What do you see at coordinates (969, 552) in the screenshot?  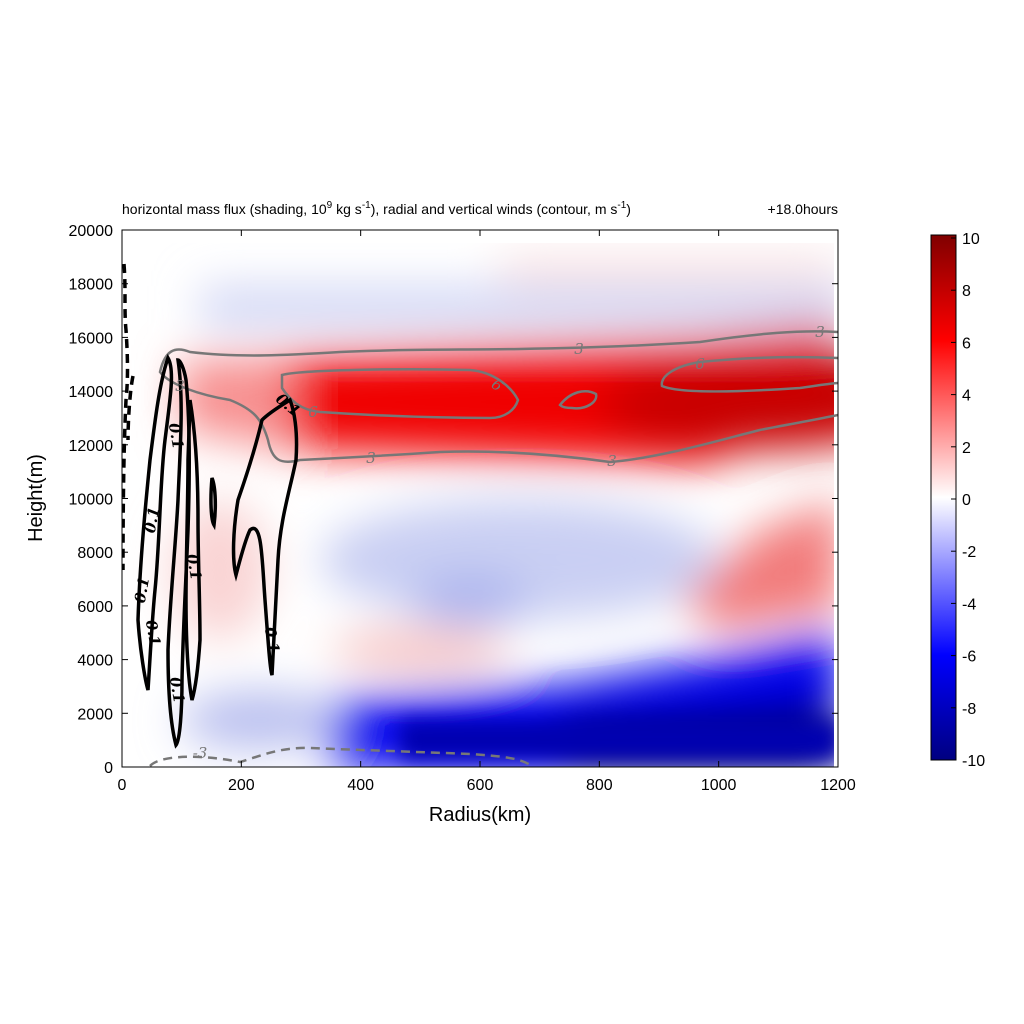 I see `colorbar-tick-label: -2` at bounding box center [969, 552].